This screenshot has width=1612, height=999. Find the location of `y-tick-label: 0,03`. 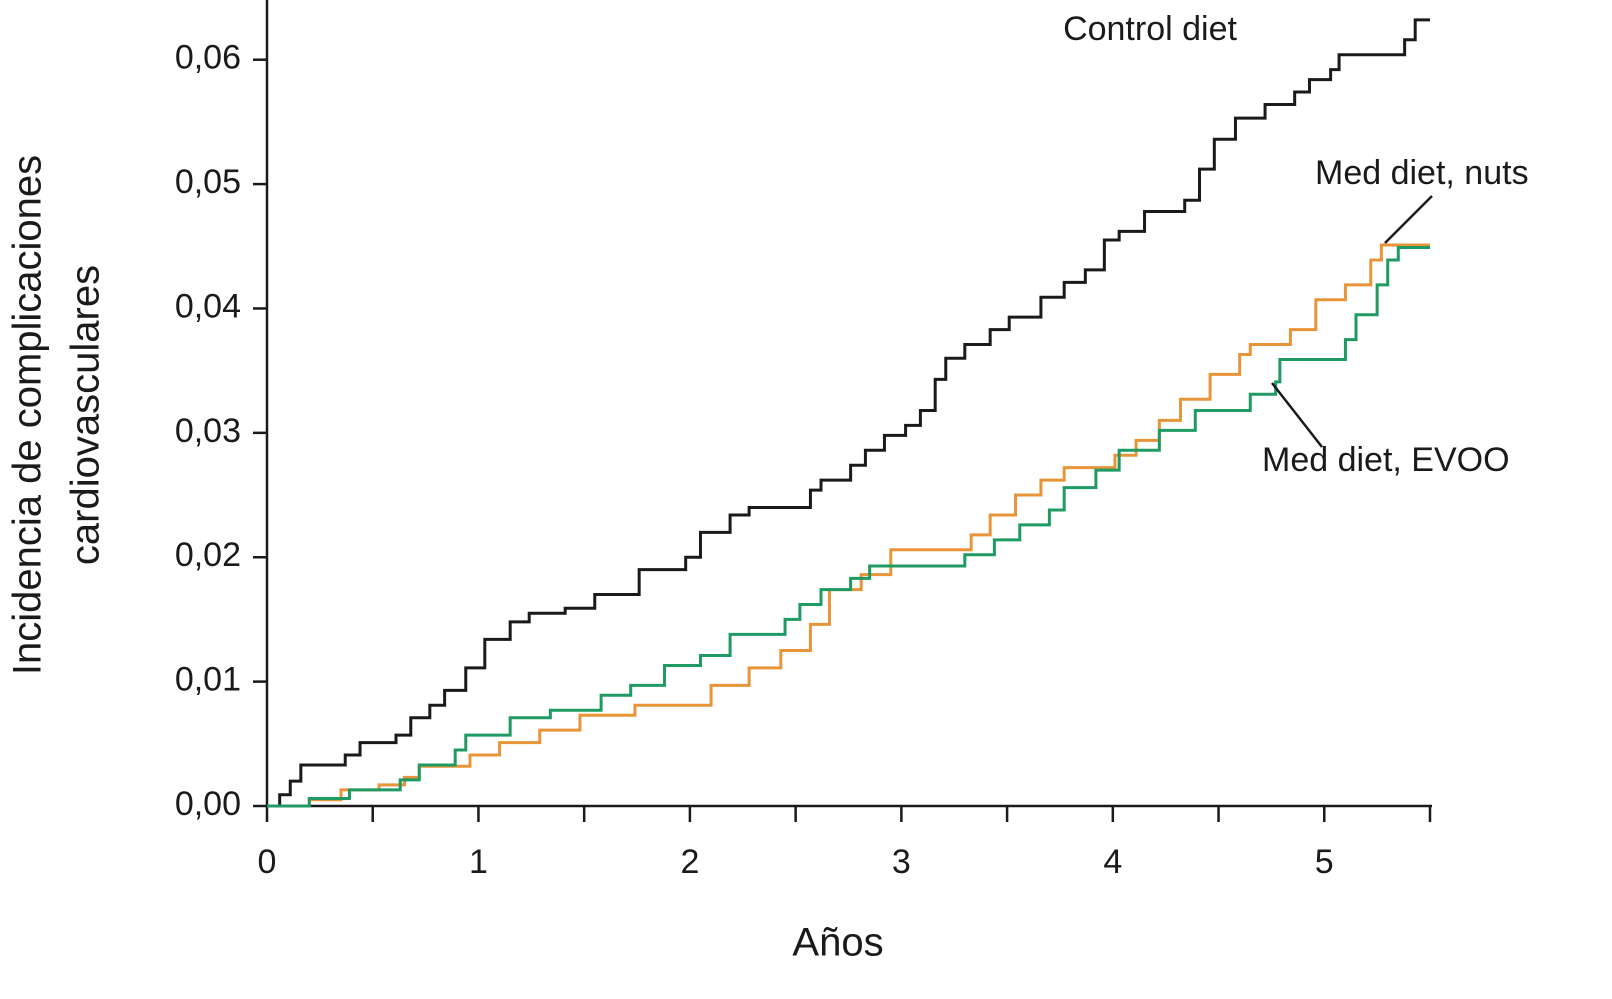

y-tick-label: 0,03 is located at coordinates (208, 431).